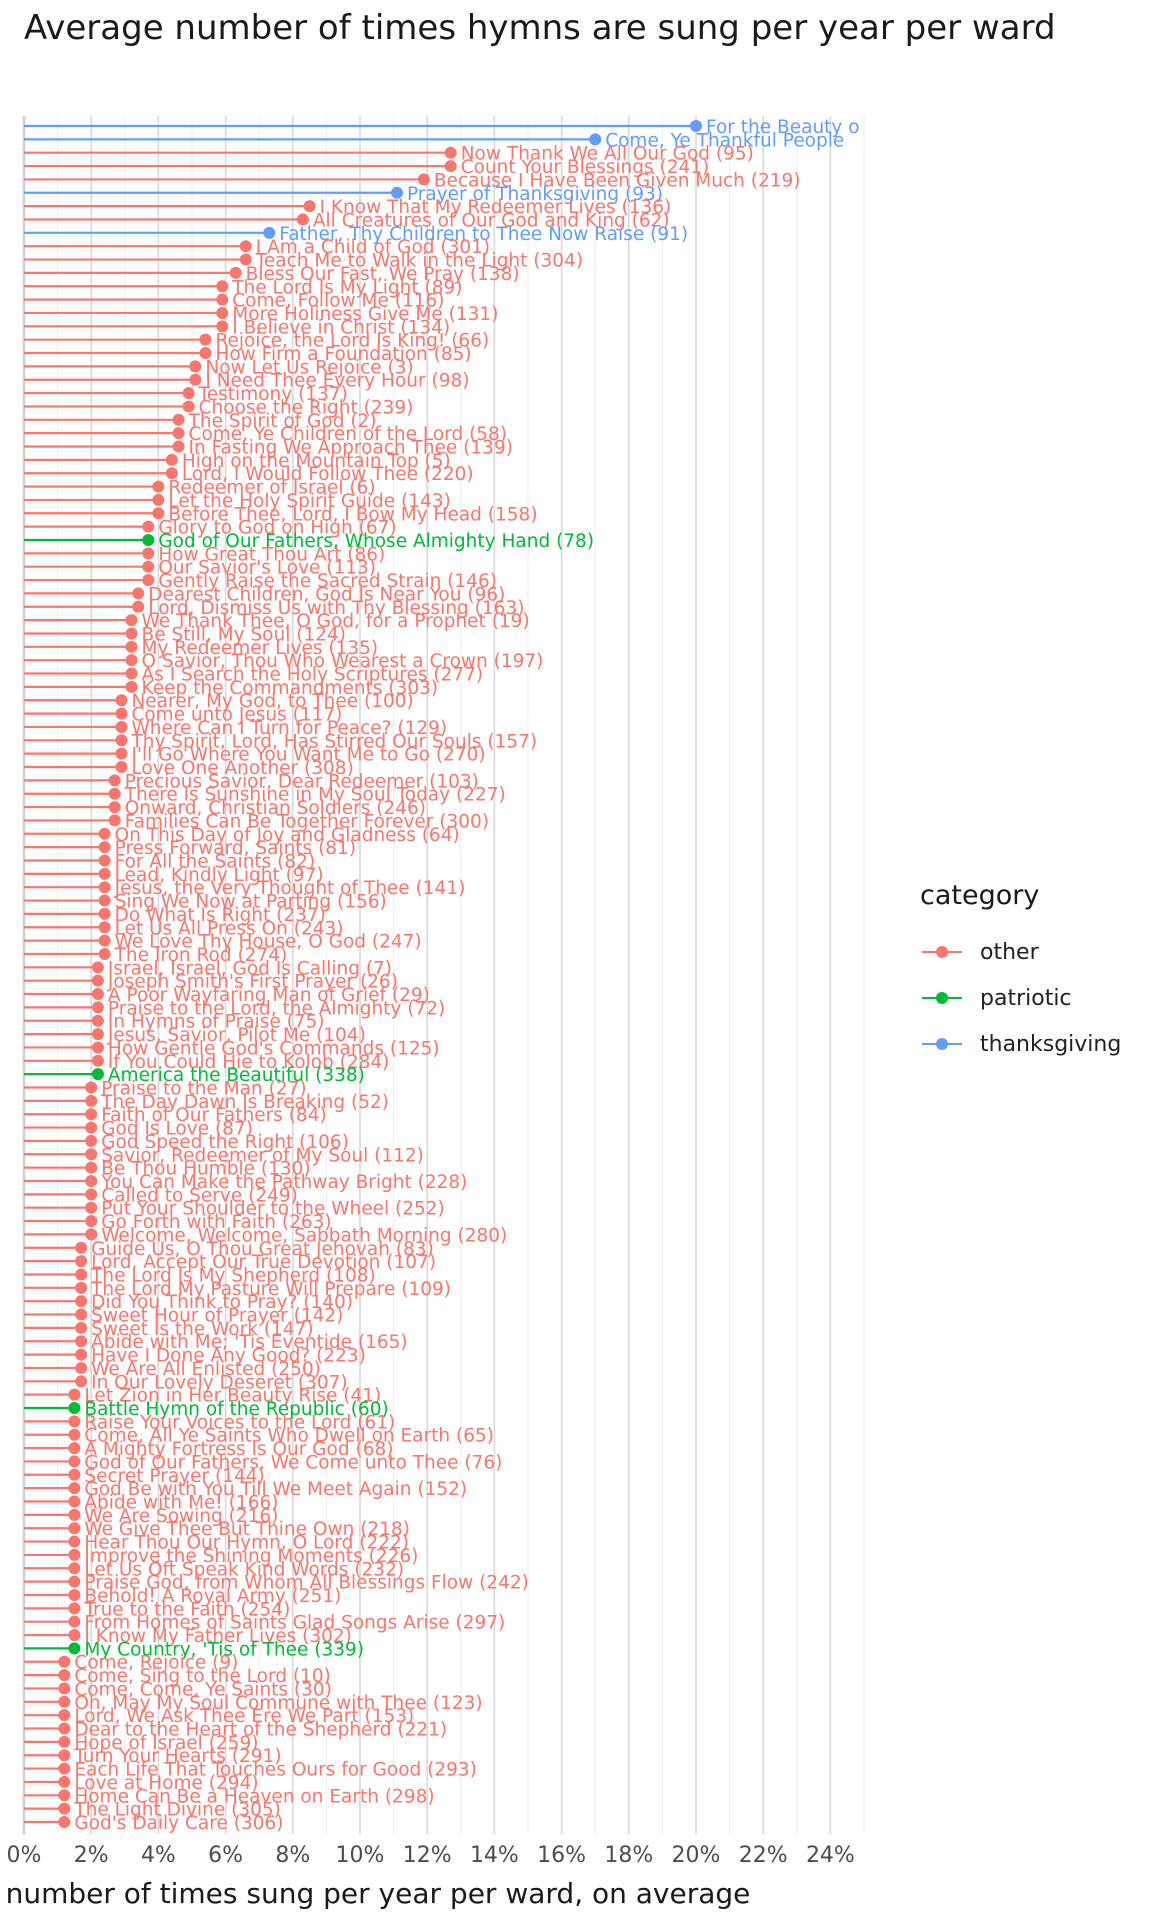 This screenshot has width=1152, height=1920. I want to click on lollipop-row: America the Beautiful (338), so click(194, 1075).